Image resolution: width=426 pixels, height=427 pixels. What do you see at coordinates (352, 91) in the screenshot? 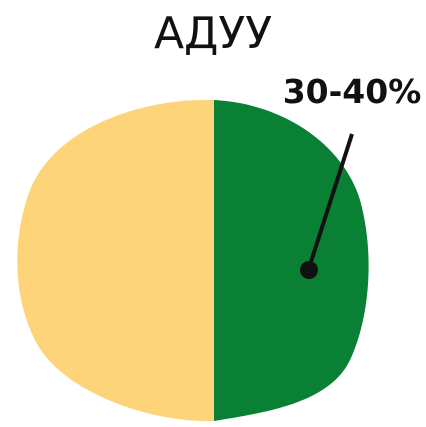
I see `range-label: 30-40%` at bounding box center [352, 91].